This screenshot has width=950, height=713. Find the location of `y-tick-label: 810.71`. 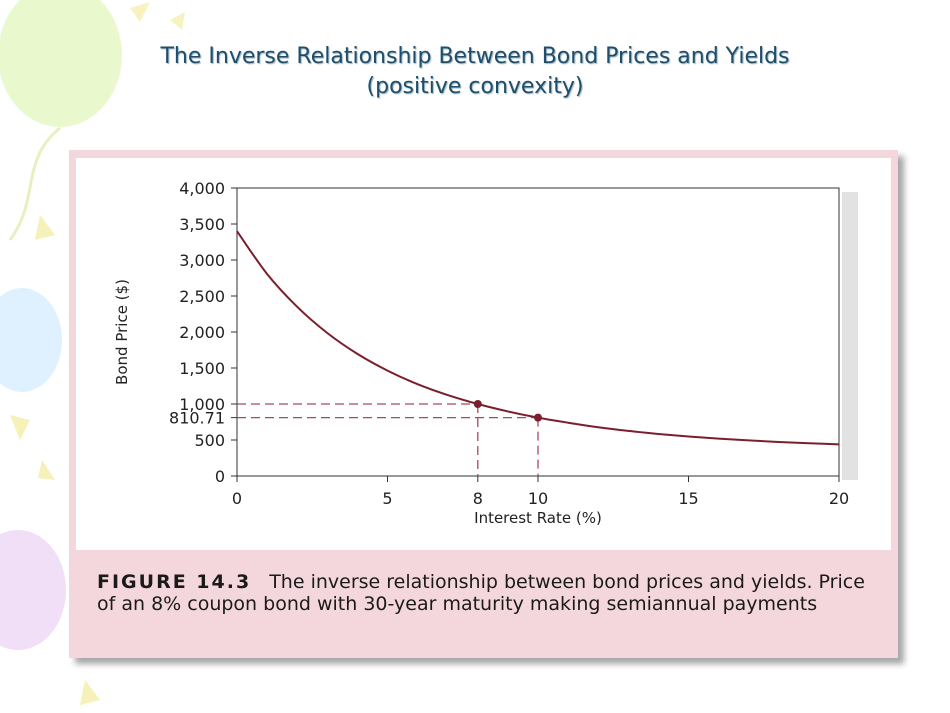

y-tick-label: 810.71 is located at coordinates (197, 418).